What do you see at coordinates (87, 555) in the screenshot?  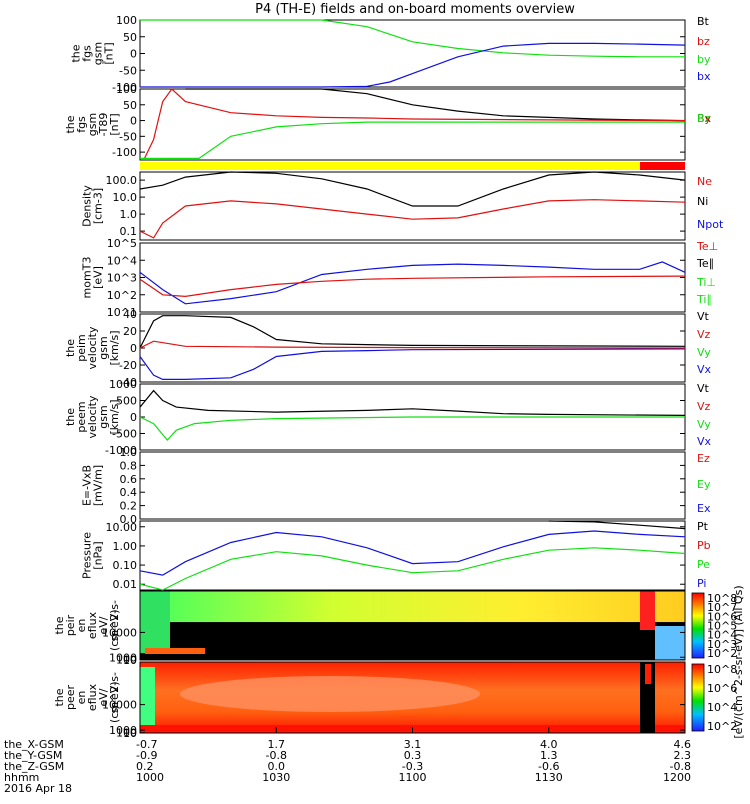 I see `y-axis-label: Pressure` at bounding box center [87, 555].